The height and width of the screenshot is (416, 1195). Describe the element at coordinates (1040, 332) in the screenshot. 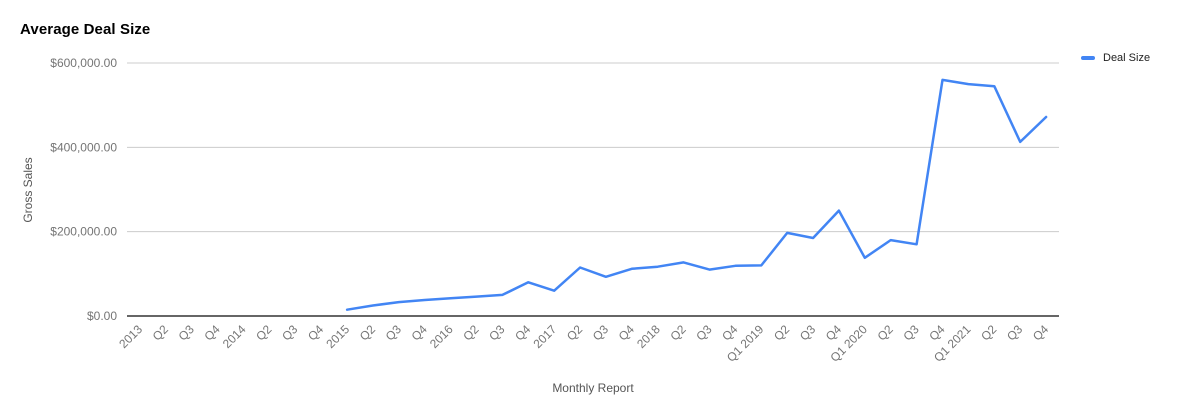

I see `x-tick-label: Q4` at that location.